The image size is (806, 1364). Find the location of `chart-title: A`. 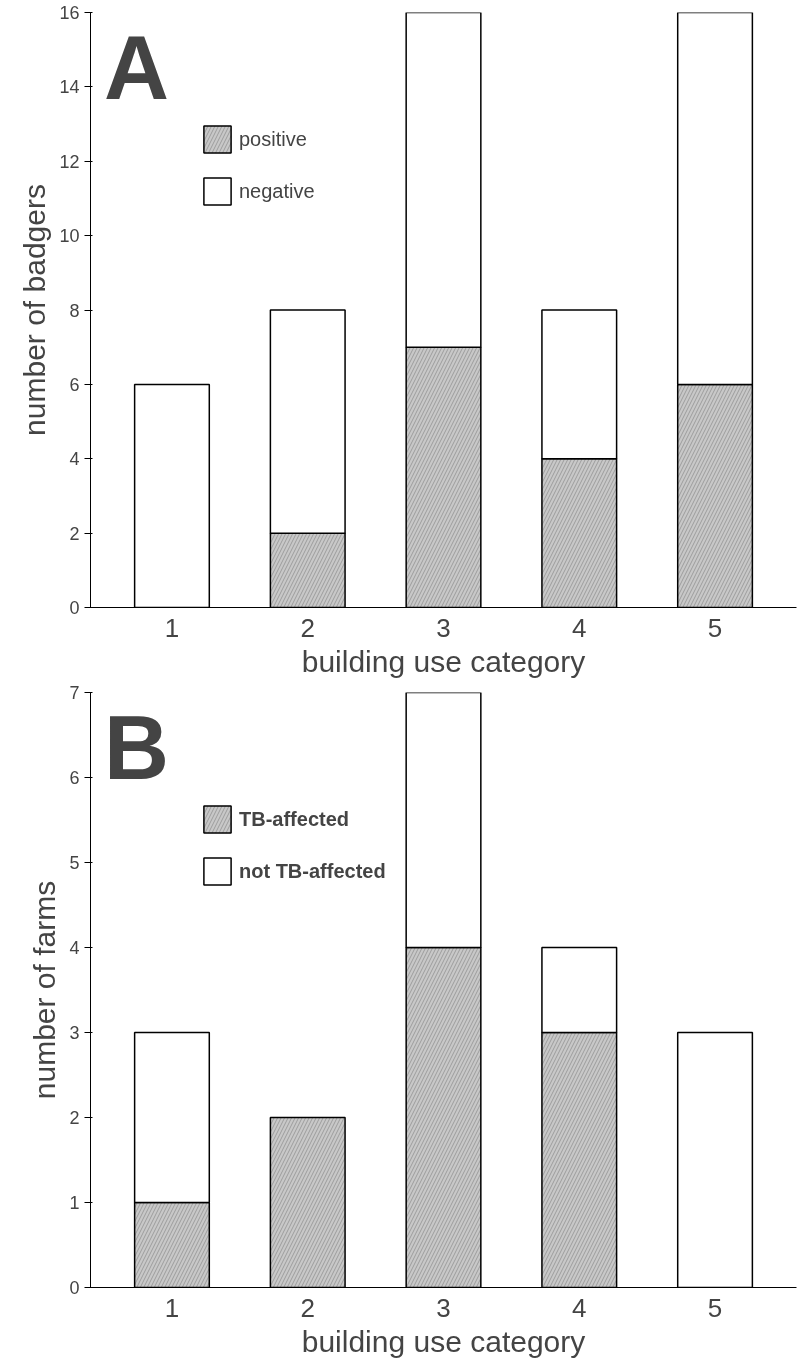

chart-title: A is located at coordinates (137, 67).